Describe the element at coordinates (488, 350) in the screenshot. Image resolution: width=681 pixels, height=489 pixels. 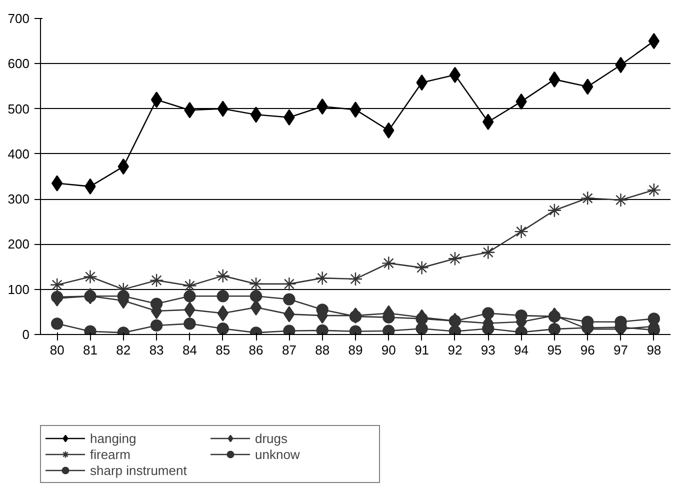
I see `x-tick-label: 93` at that location.